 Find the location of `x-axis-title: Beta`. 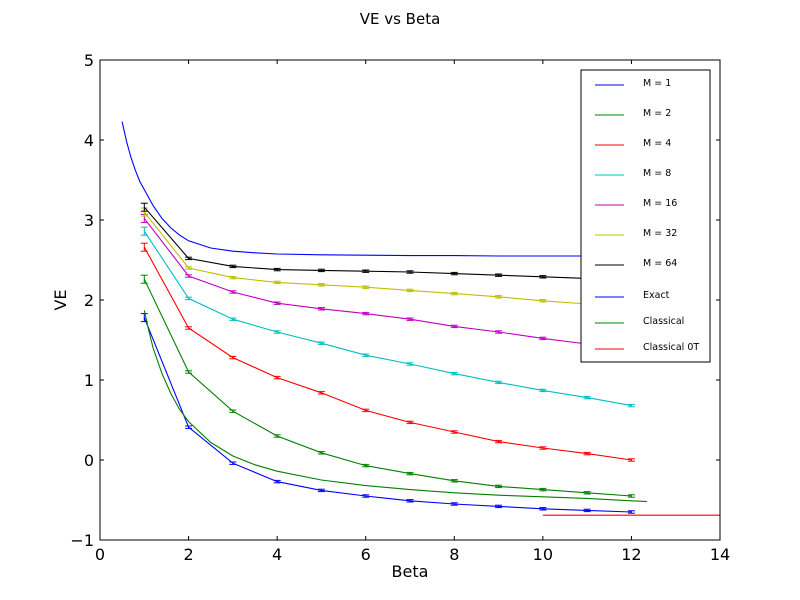

x-axis-title: Beta is located at coordinates (410, 571).